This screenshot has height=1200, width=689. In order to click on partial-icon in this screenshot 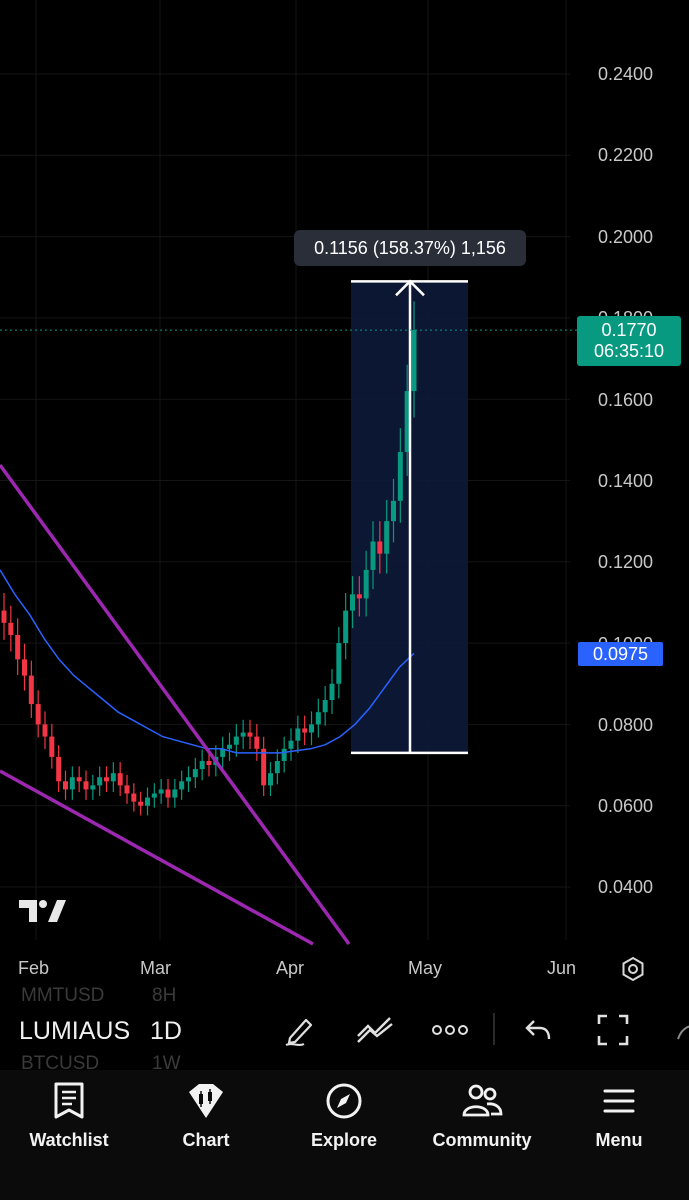, I will do `click(683, 1032)`.